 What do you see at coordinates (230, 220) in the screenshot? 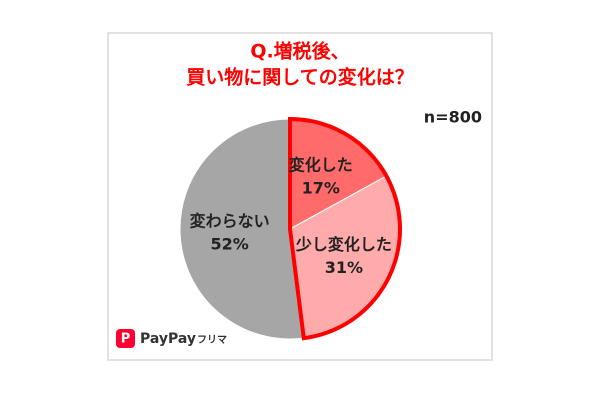
I see `slice-label: 変わらない` at bounding box center [230, 220].